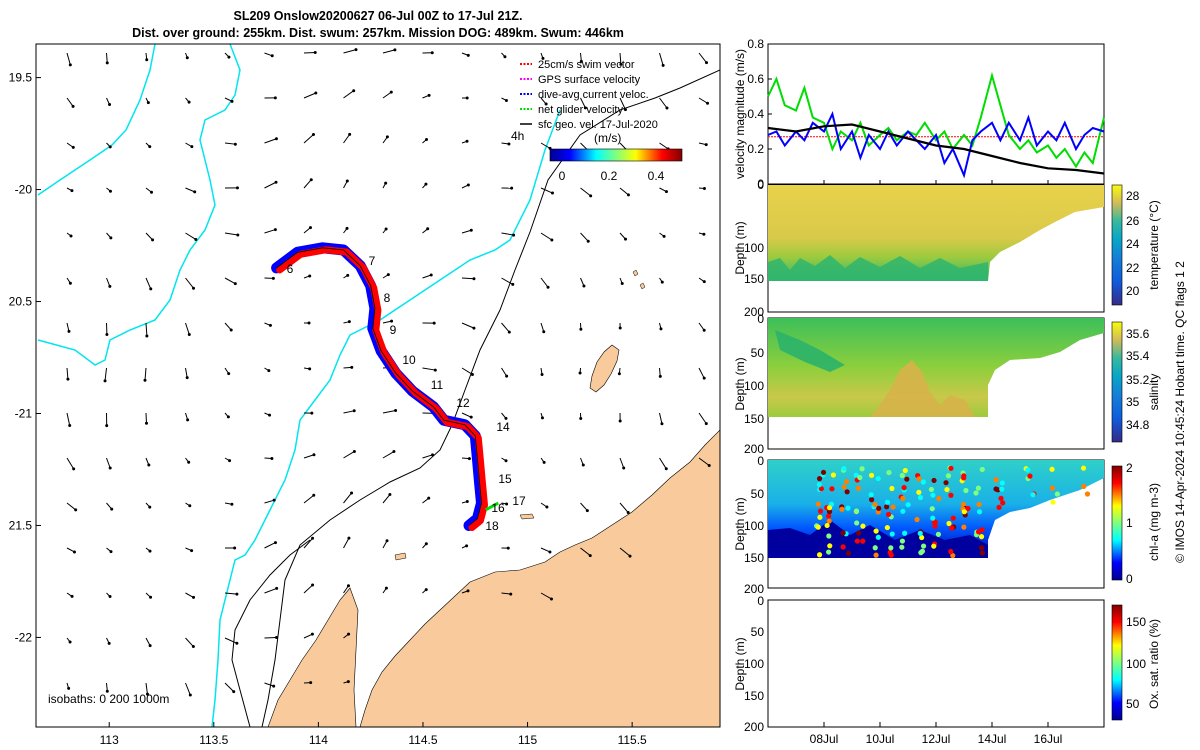 This screenshot has height=750, width=1200. I want to click on glider-track, so click(385, 386).